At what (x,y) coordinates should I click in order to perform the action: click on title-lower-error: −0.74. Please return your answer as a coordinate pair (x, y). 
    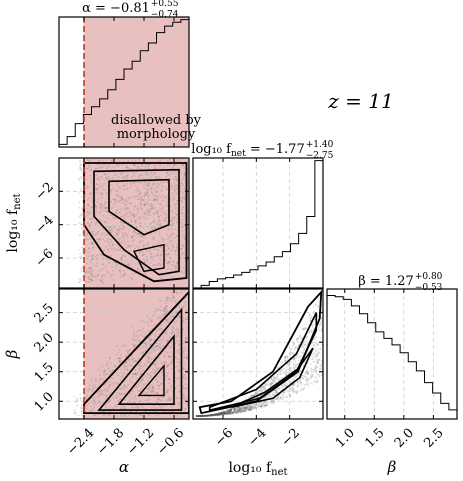
    Looking at the image, I should click on (165, 15).